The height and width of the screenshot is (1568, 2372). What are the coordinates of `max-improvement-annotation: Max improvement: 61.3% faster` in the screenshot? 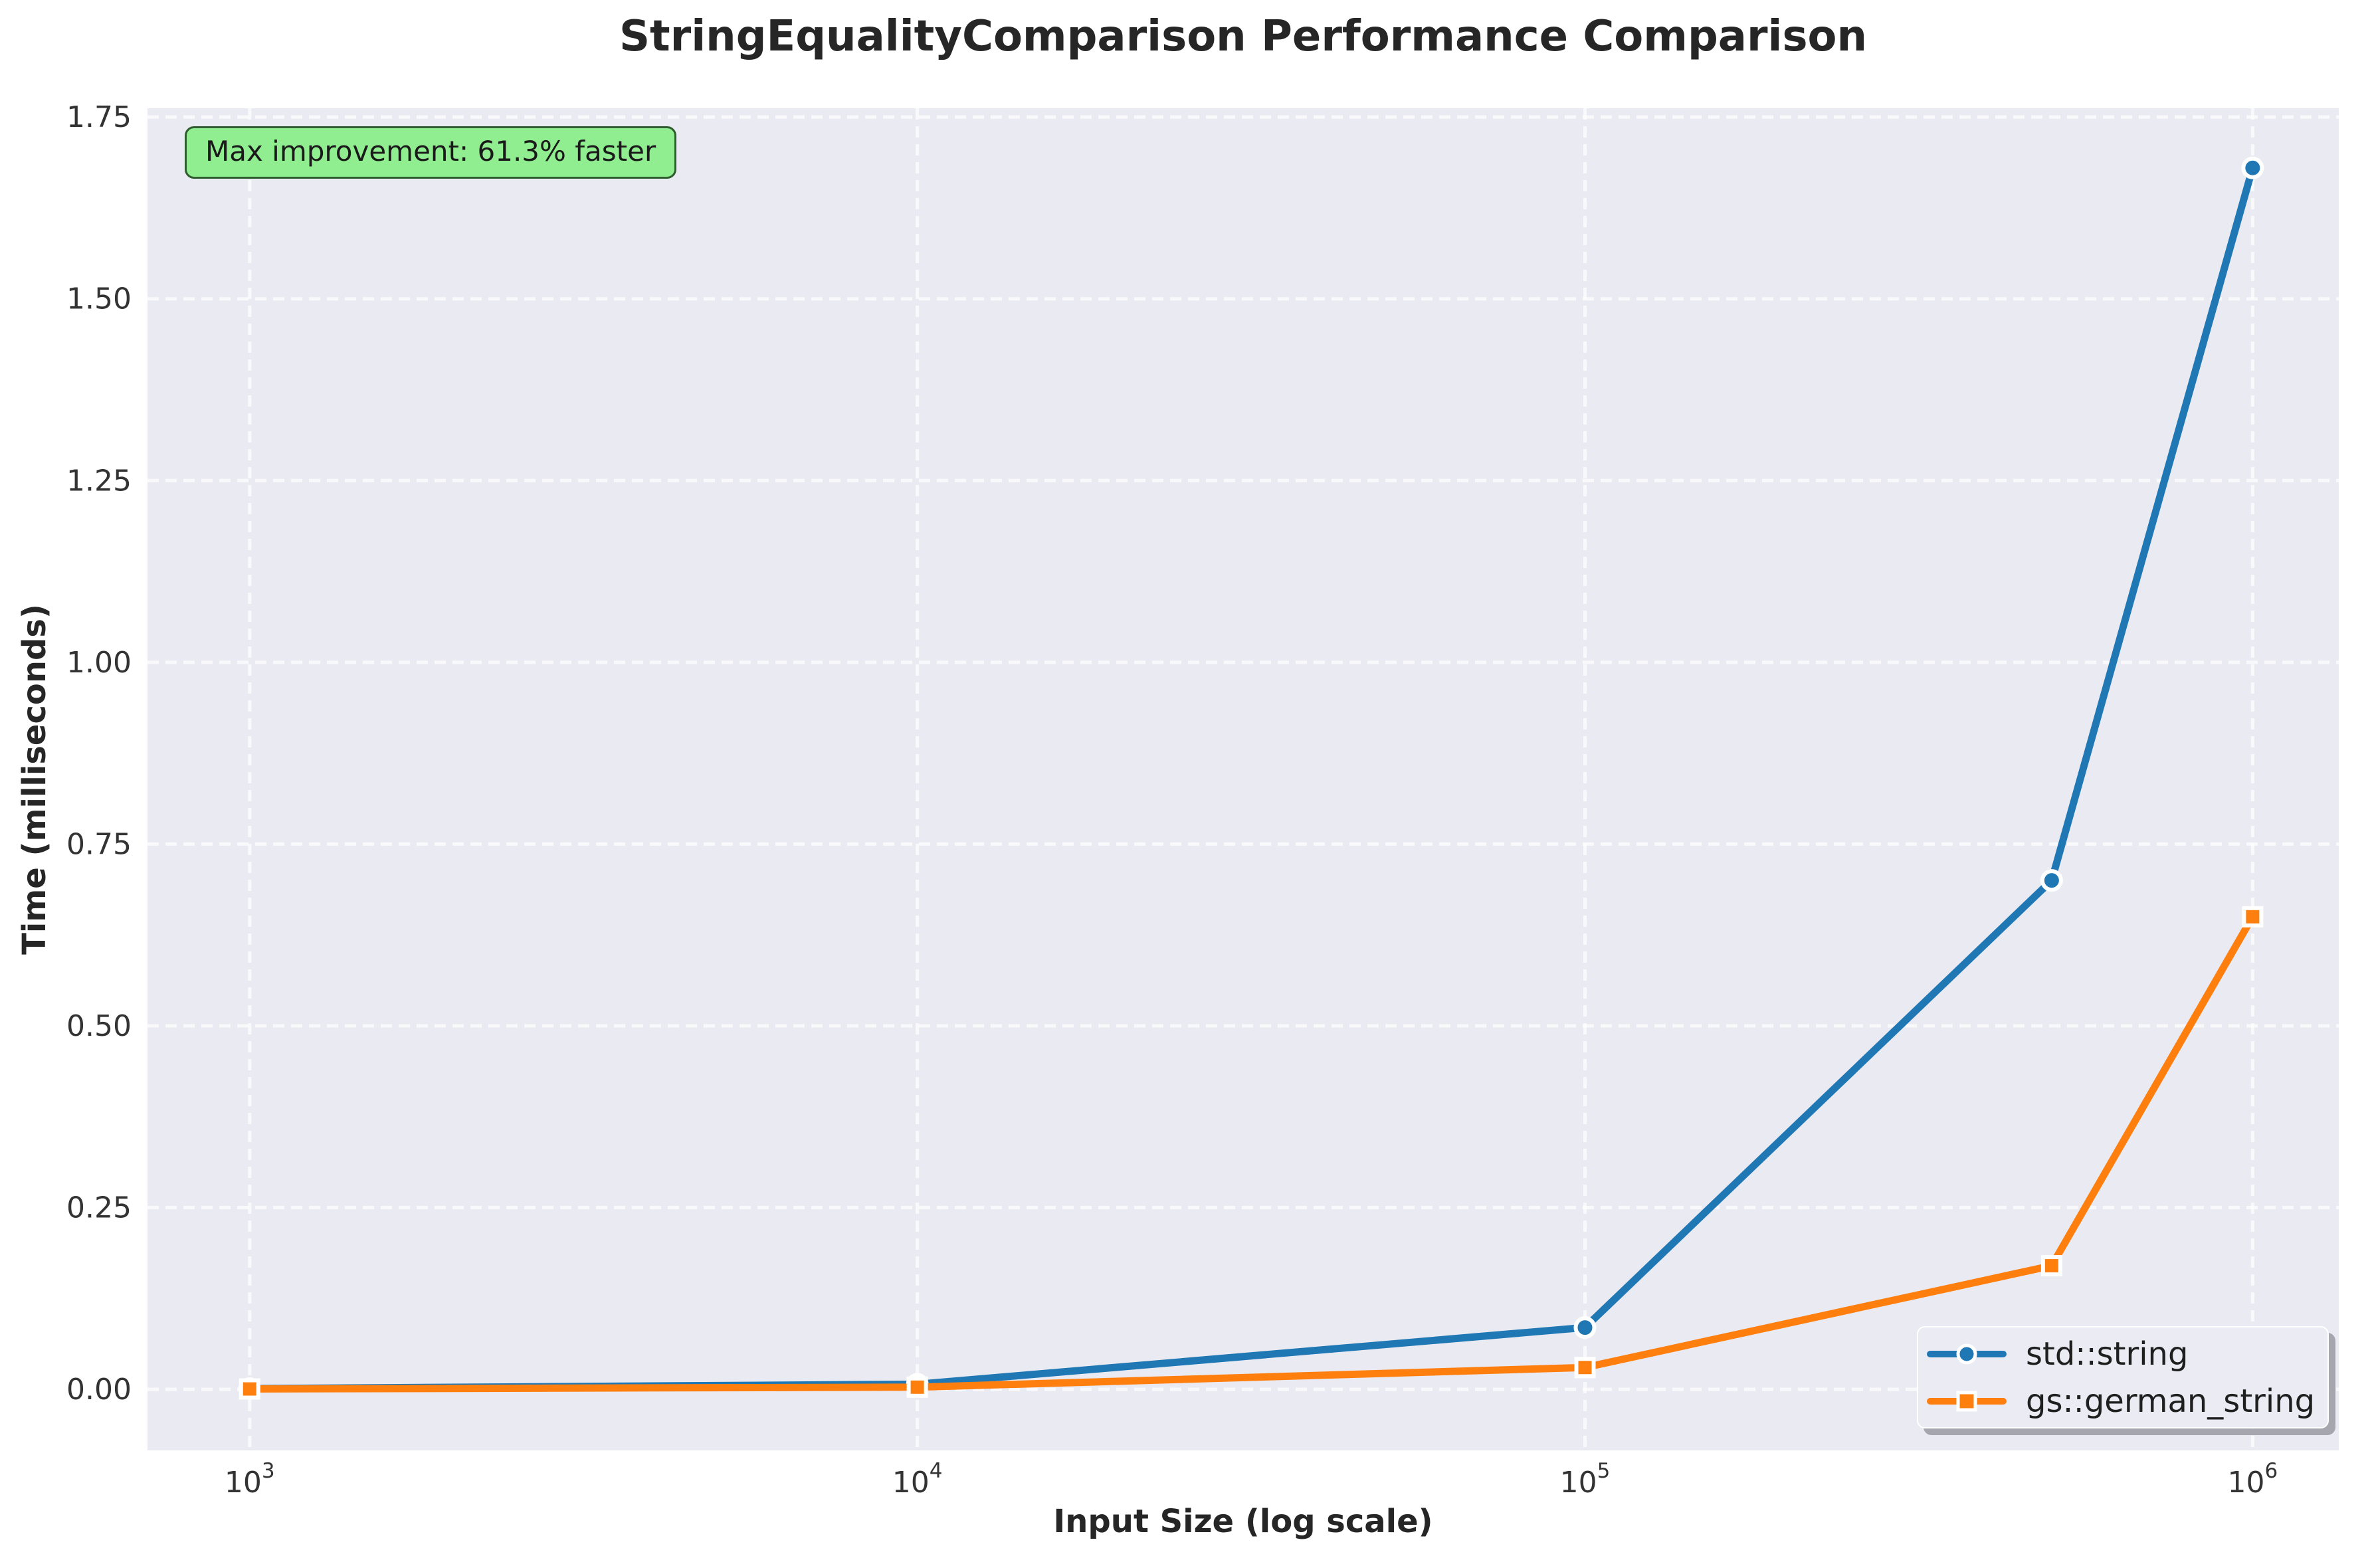 It's located at (431, 152).